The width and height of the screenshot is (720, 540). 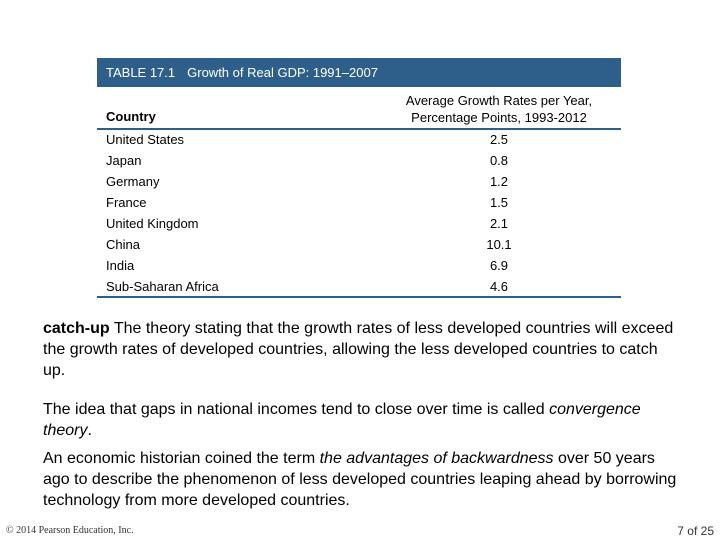 I want to click on cell-growth: 1.5, so click(x=499, y=202).